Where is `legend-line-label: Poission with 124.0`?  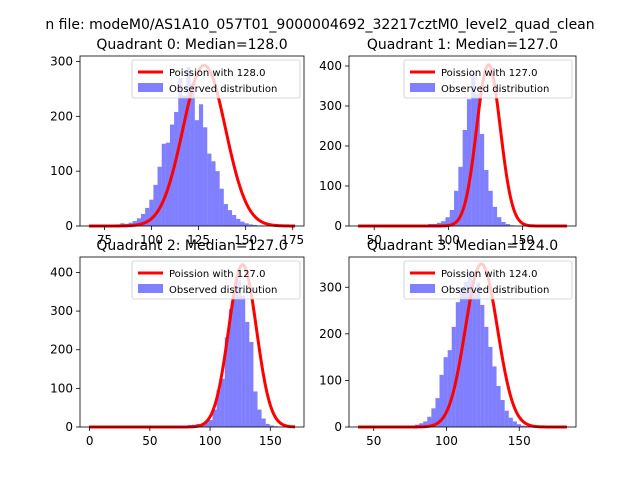 legend-line-label: Poission with 124.0 is located at coordinates (489, 274).